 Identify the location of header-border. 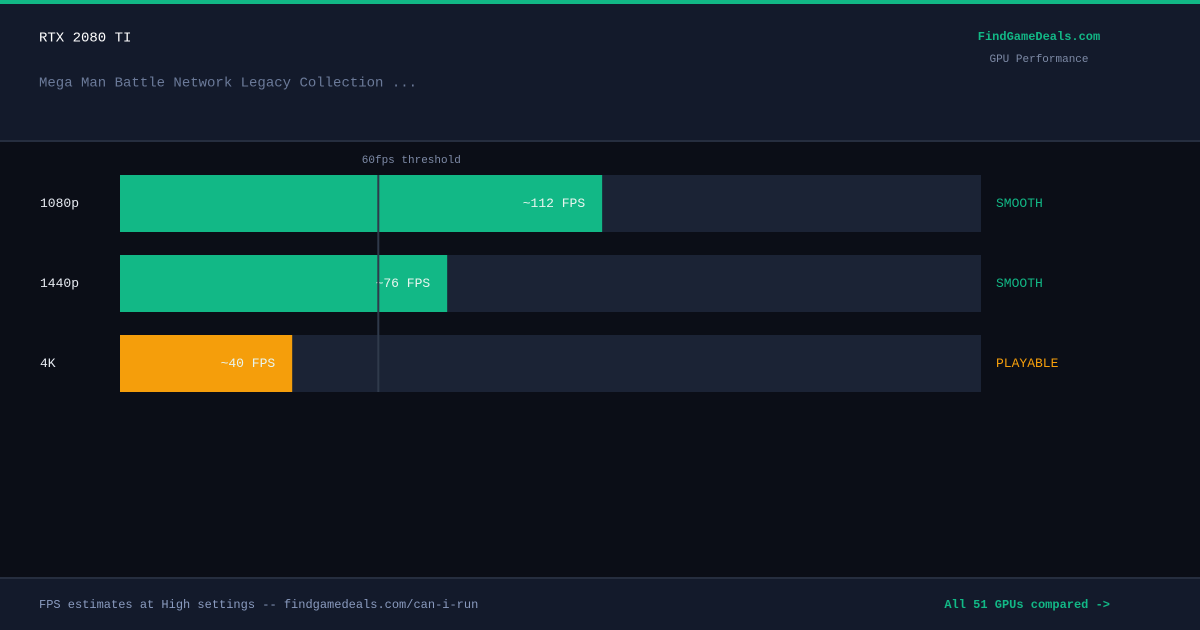
(600, 141).